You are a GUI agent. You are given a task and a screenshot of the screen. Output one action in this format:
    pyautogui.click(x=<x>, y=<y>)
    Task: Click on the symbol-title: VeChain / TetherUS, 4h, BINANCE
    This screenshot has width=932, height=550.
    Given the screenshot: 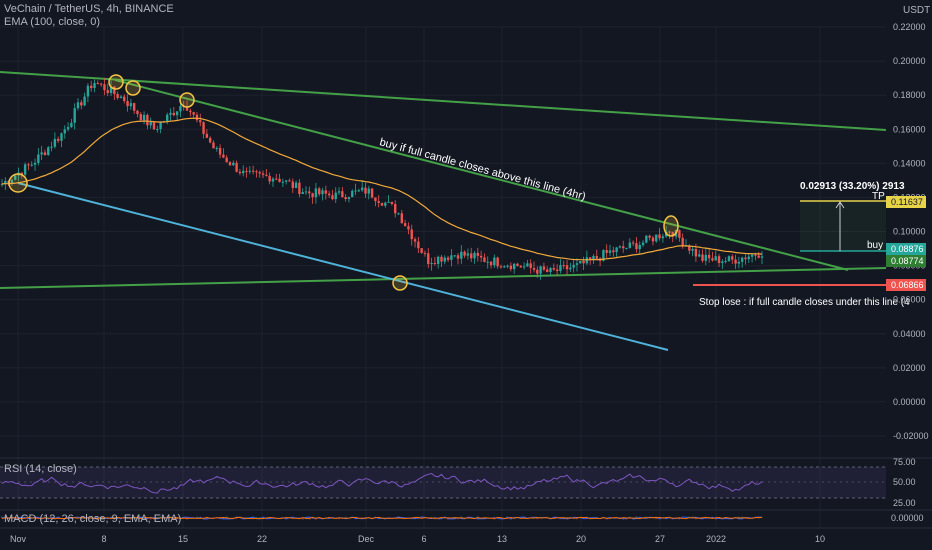 What is the action you would take?
    pyautogui.click(x=89, y=9)
    